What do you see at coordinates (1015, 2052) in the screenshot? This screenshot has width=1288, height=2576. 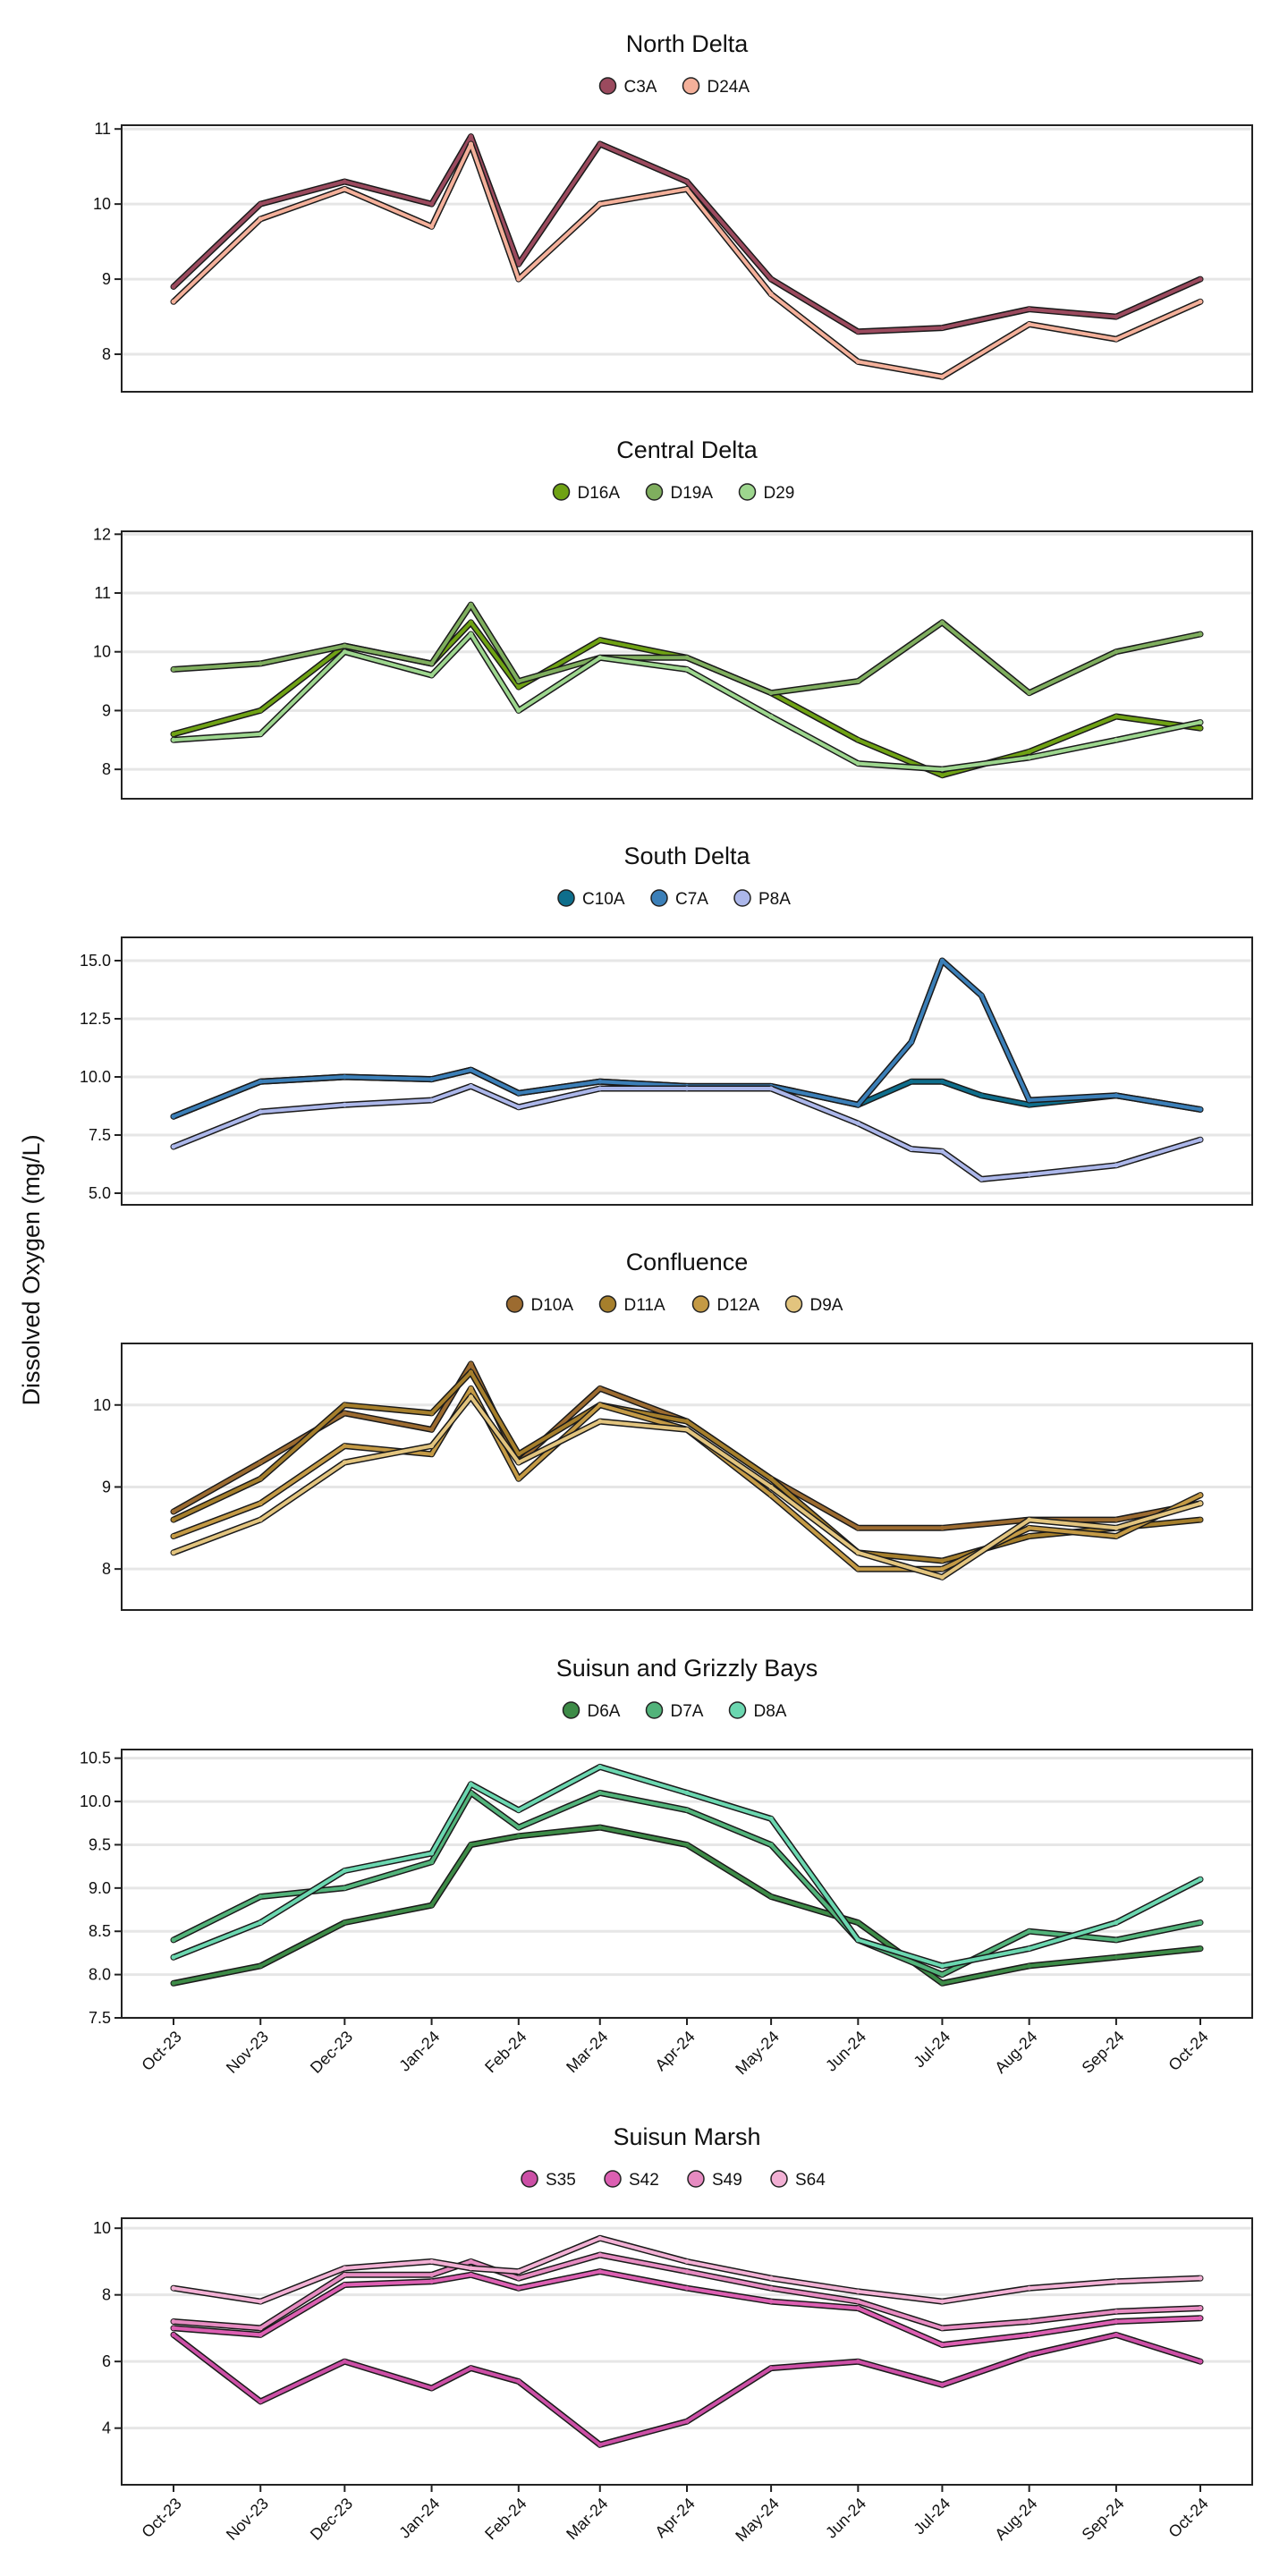 I see `x-tick-label: Aug-24` at bounding box center [1015, 2052].